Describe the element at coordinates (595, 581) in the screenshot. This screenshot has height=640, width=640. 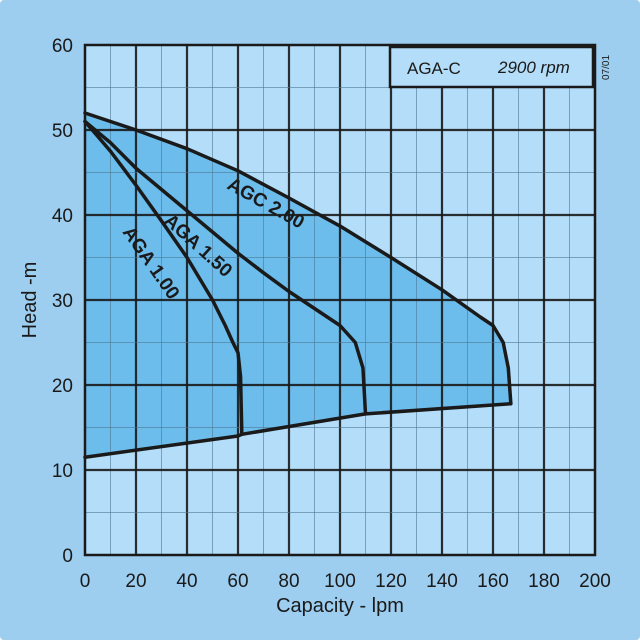
I see `x-tick-label: 200` at that location.